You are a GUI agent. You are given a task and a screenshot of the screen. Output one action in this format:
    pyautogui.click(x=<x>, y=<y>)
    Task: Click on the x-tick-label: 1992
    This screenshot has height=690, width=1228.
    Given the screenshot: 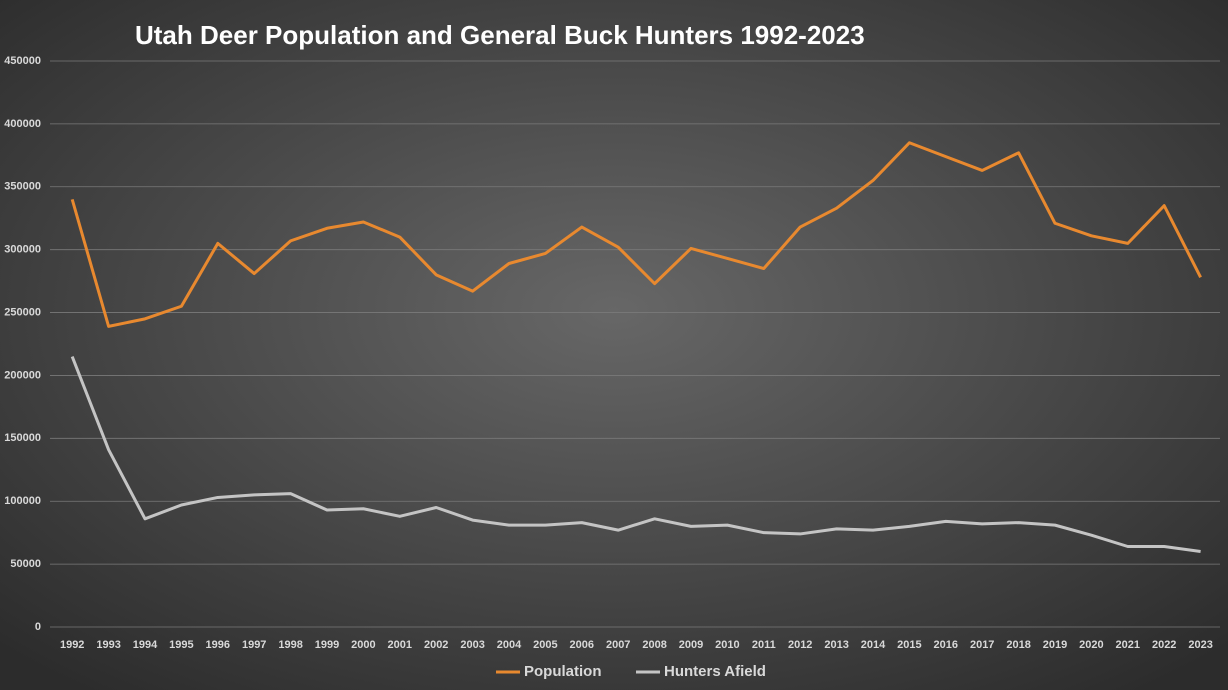 What is the action you would take?
    pyautogui.click(x=72, y=645)
    